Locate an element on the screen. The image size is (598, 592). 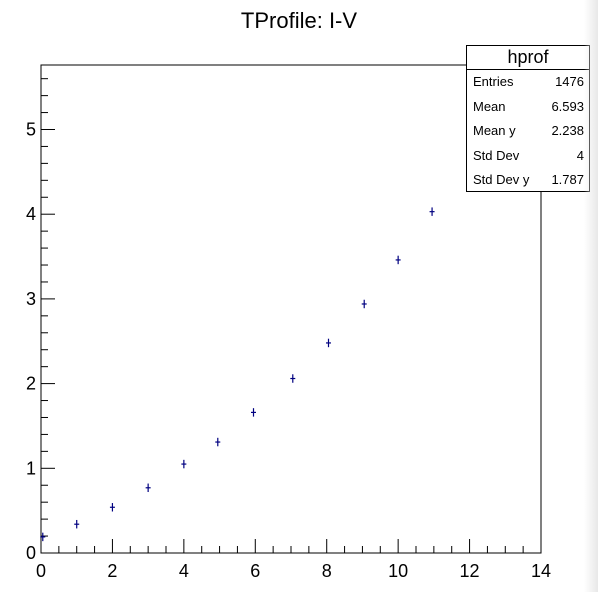
y-tick-label: 3 is located at coordinates (31, 299).